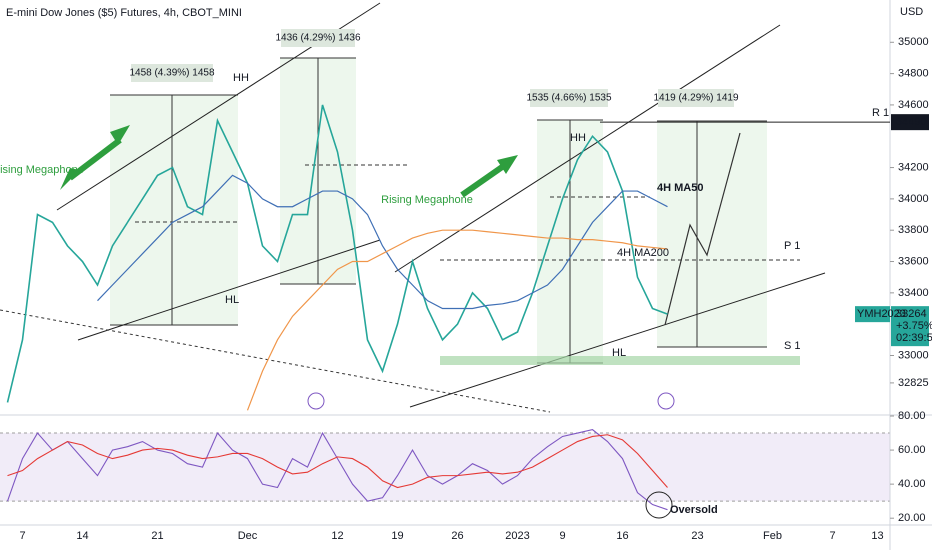 This screenshot has width=932, height=550. I want to click on x-tick-label: 19, so click(397, 536).